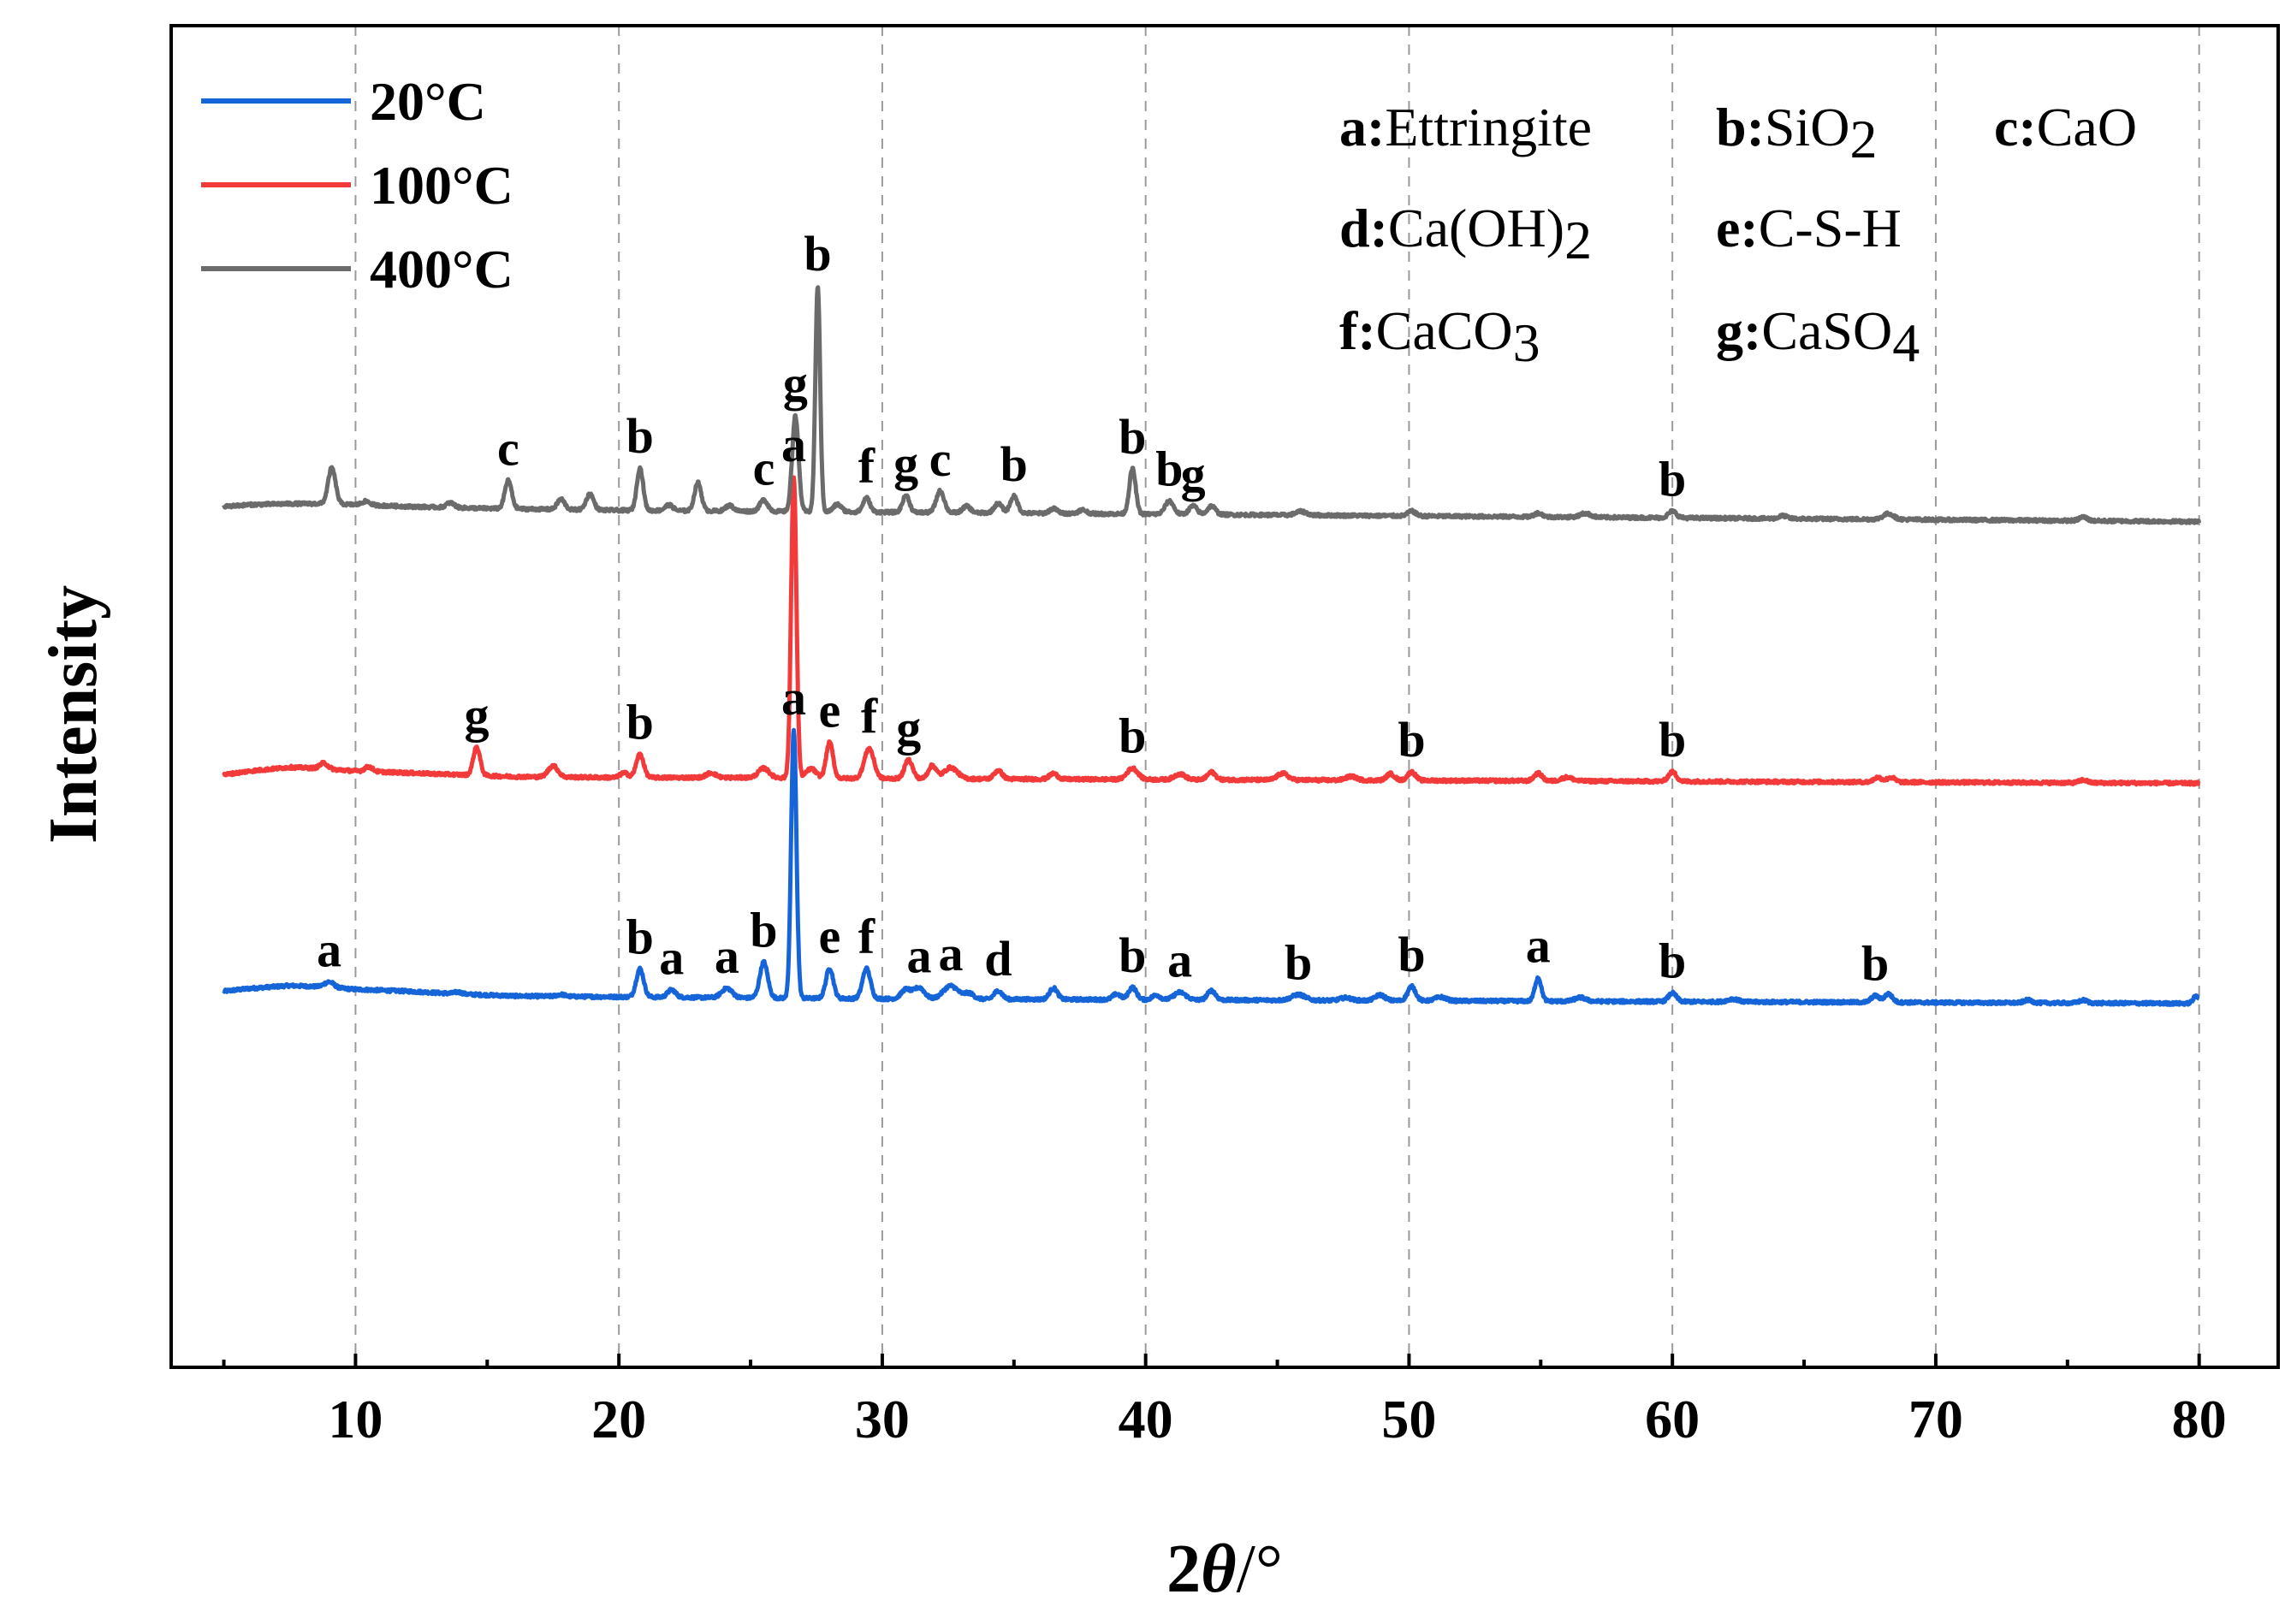 Image resolution: width=2291 pixels, height=1624 pixels. What do you see at coordinates (1225, 1569) in the screenshot?
I see `x-axis-title: 2θ/°` at bounding box center [1225, 1569].